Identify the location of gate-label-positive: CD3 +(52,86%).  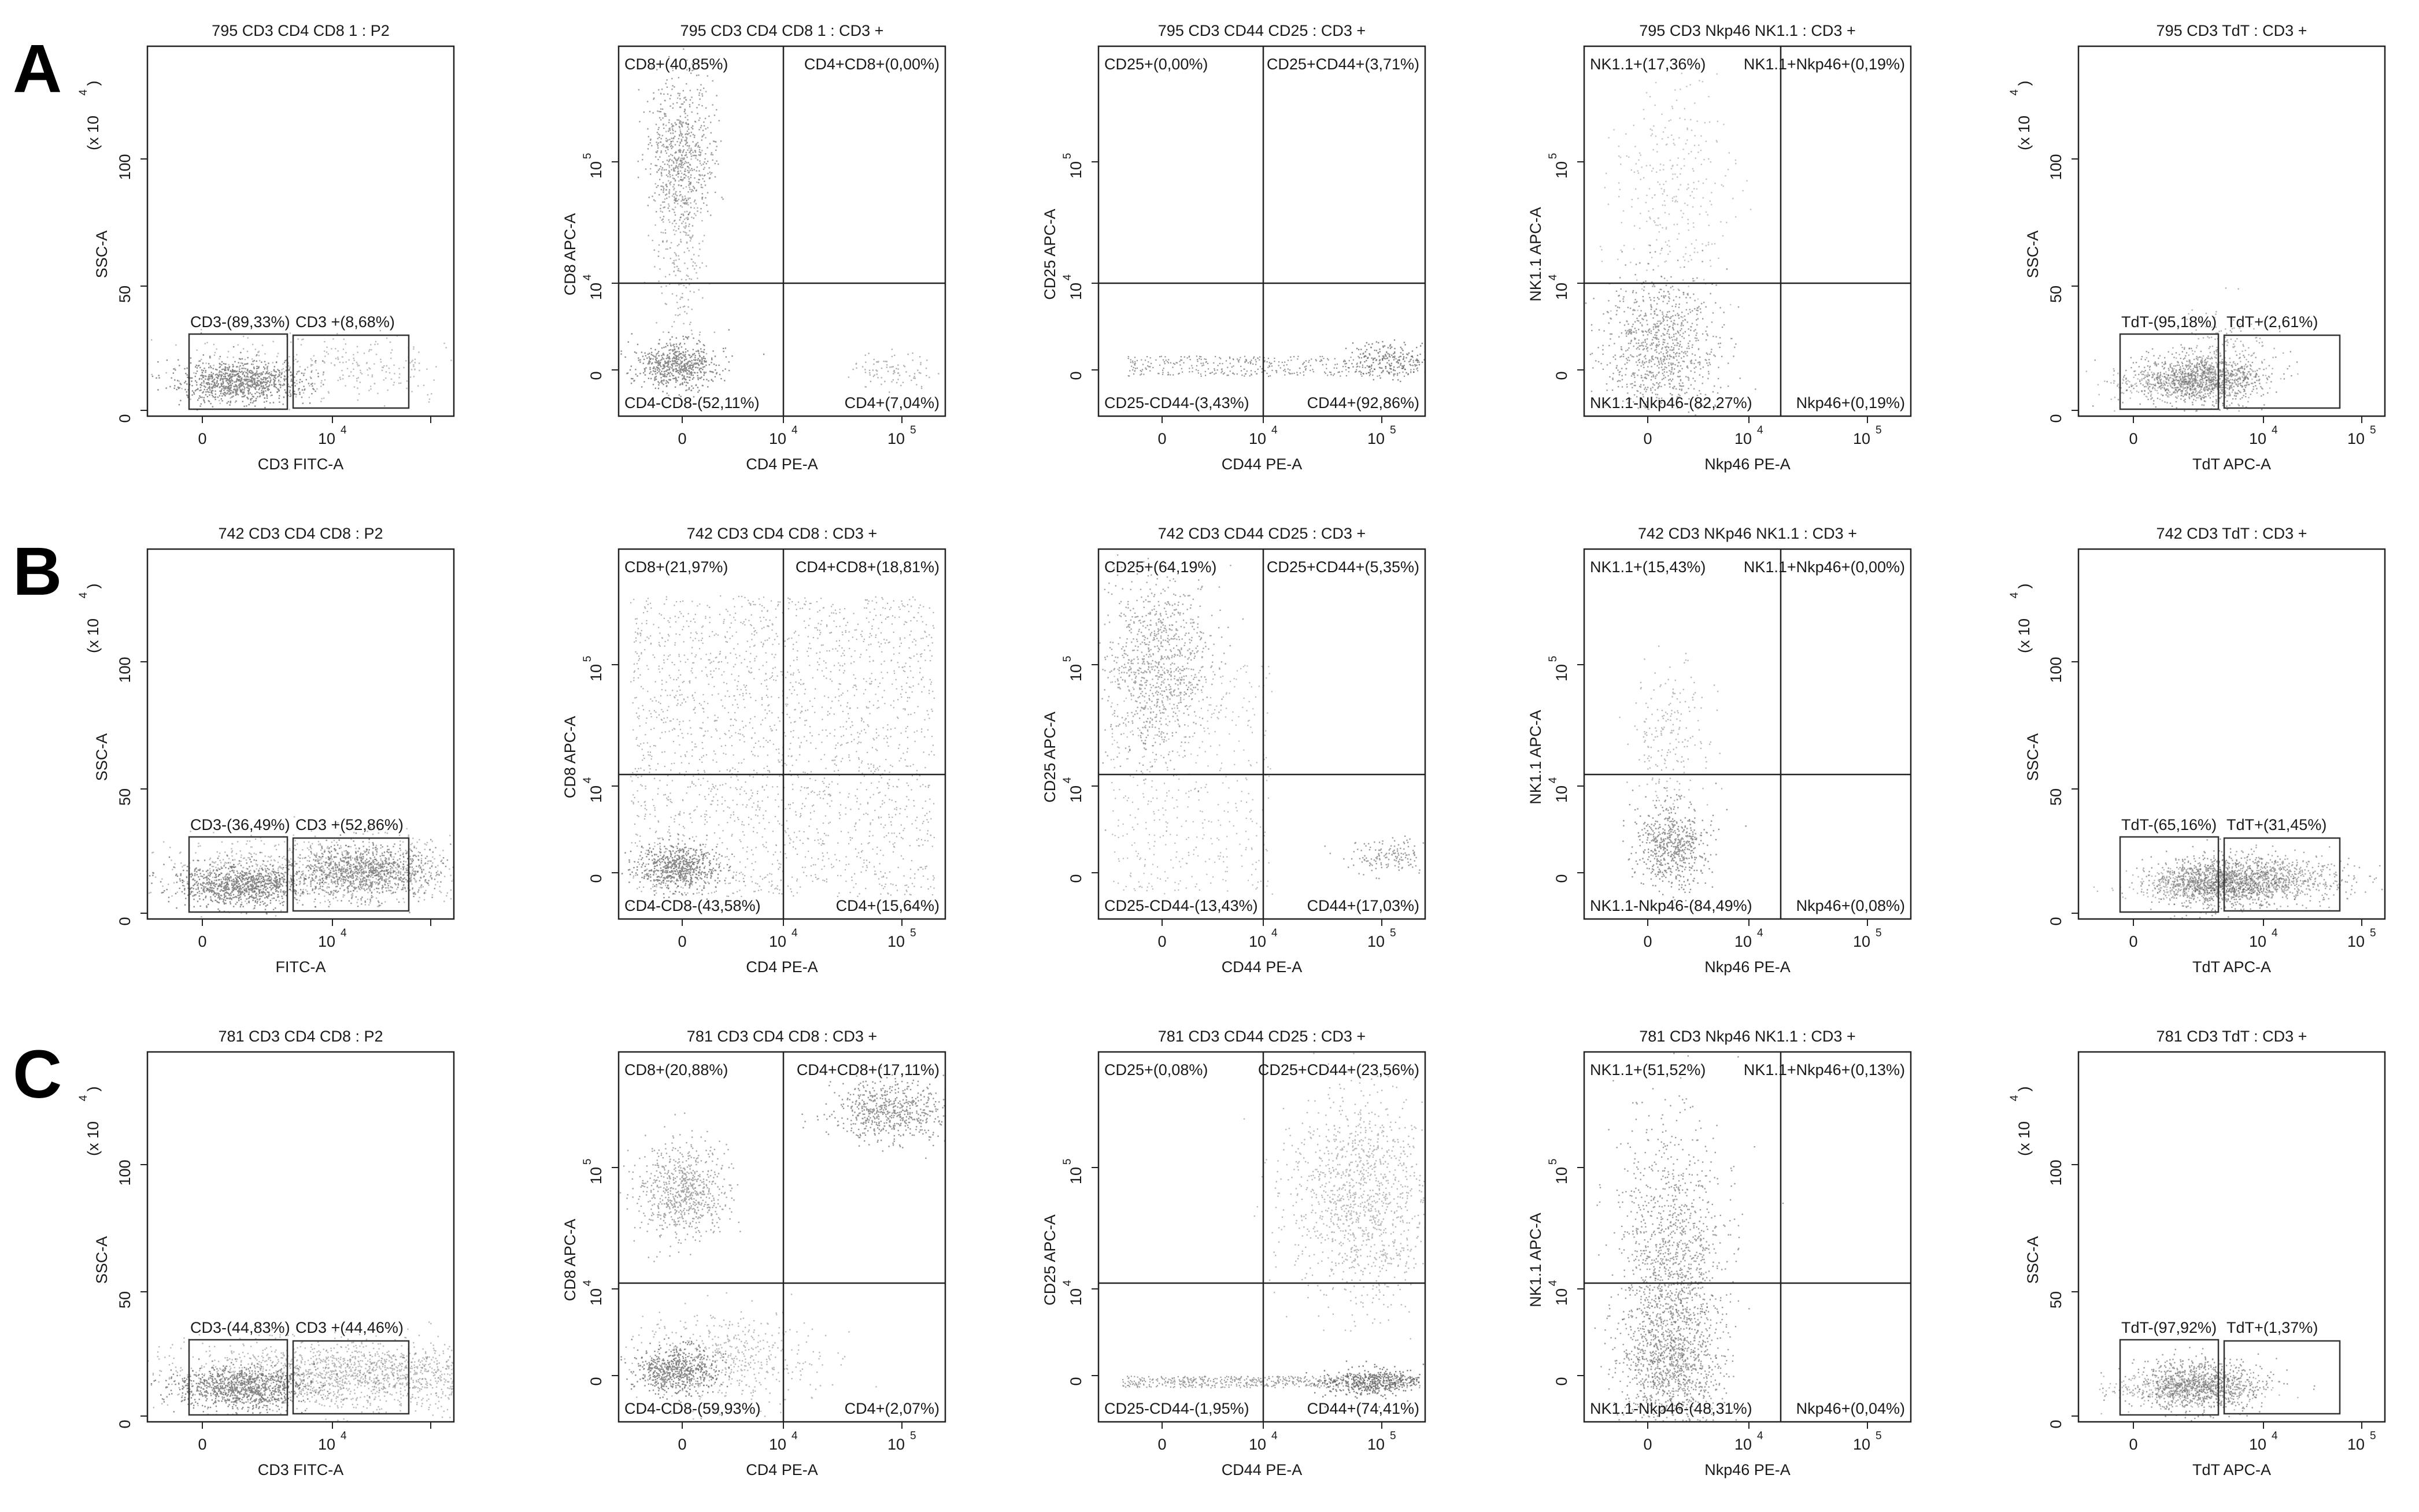
(349, 824).